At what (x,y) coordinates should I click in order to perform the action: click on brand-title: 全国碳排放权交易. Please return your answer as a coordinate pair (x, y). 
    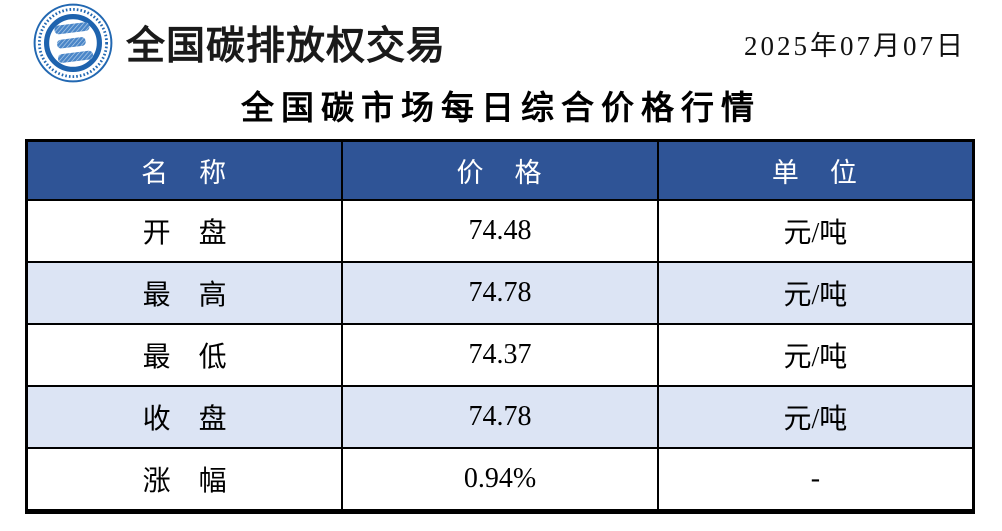
    Looking at the image, I should click on (286, 46).